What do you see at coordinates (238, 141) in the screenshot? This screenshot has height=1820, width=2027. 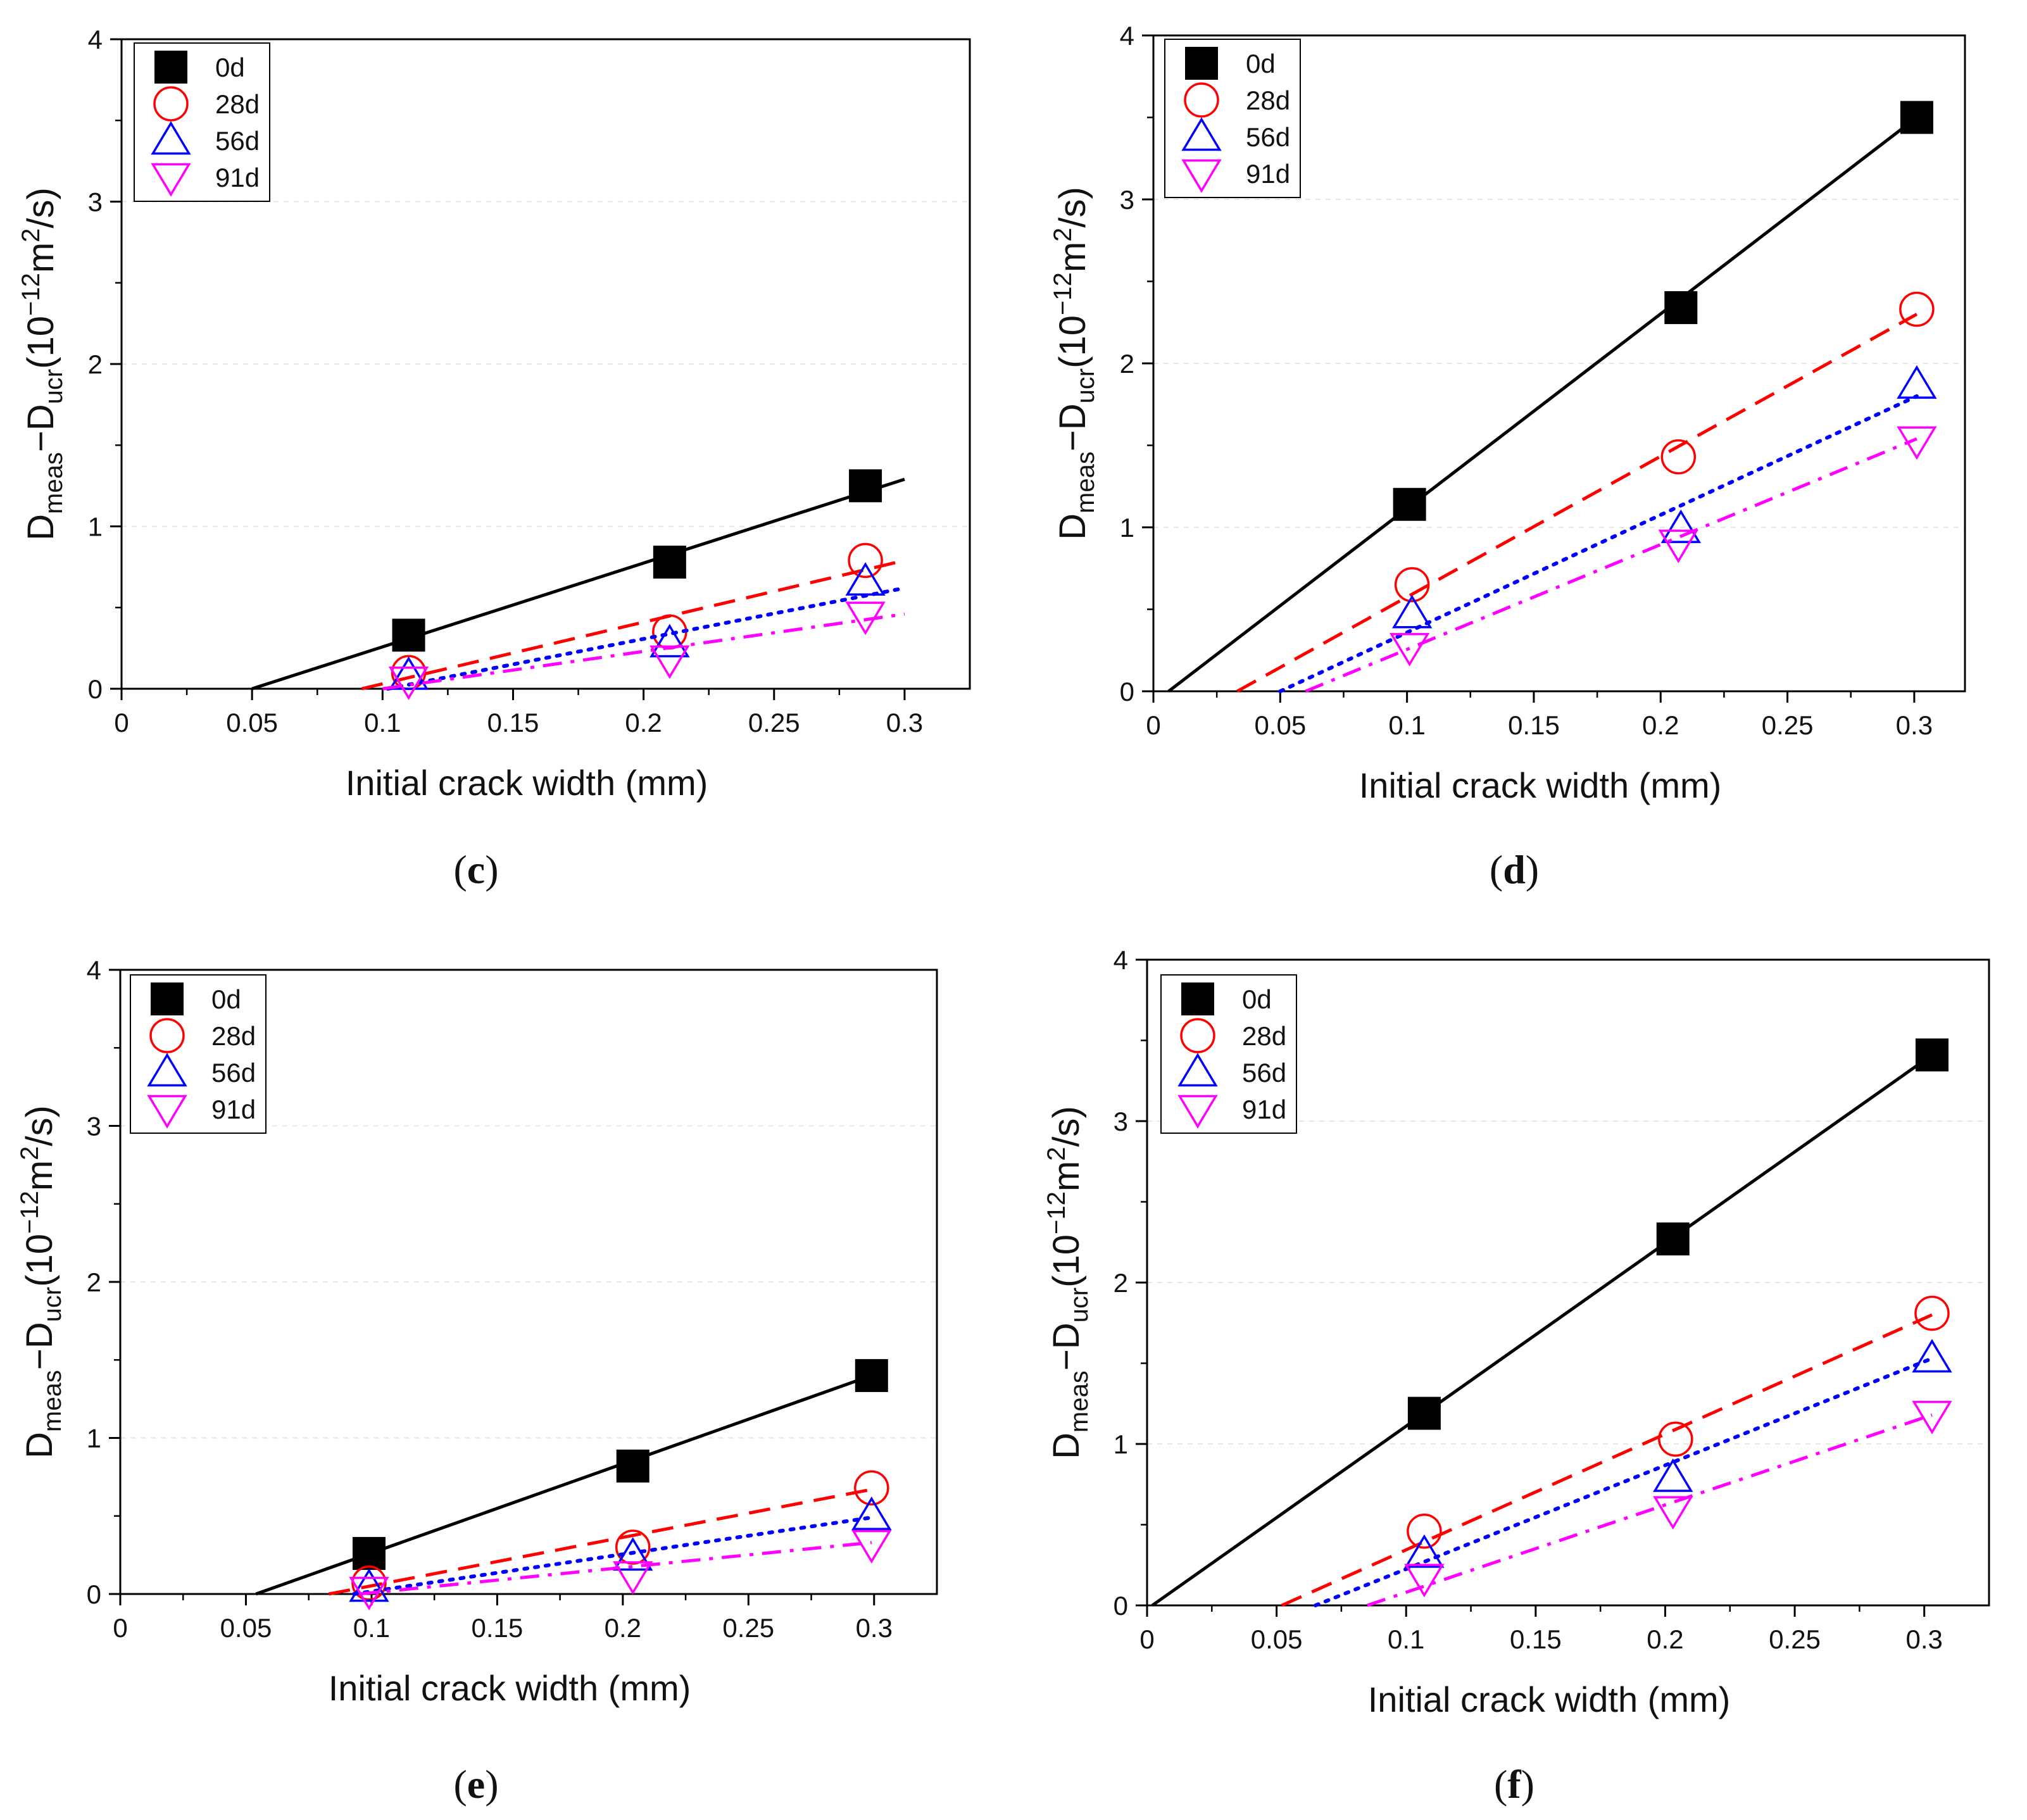 I see `legend-label-56d: 56d` at bounding box center [238, 141].